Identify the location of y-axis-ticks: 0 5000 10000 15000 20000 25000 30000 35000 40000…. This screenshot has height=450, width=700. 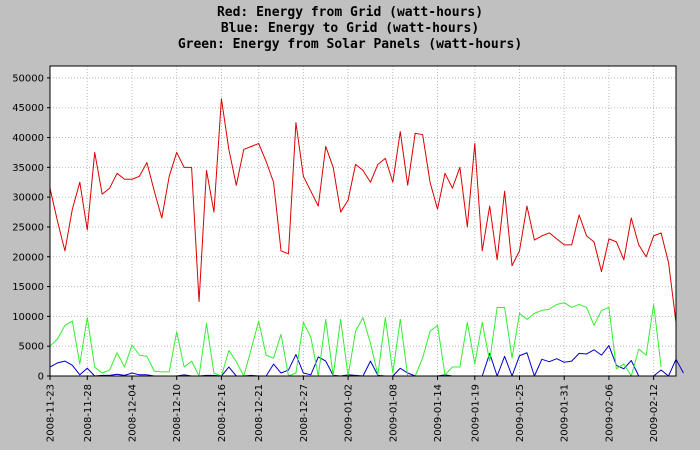
(31, 228).